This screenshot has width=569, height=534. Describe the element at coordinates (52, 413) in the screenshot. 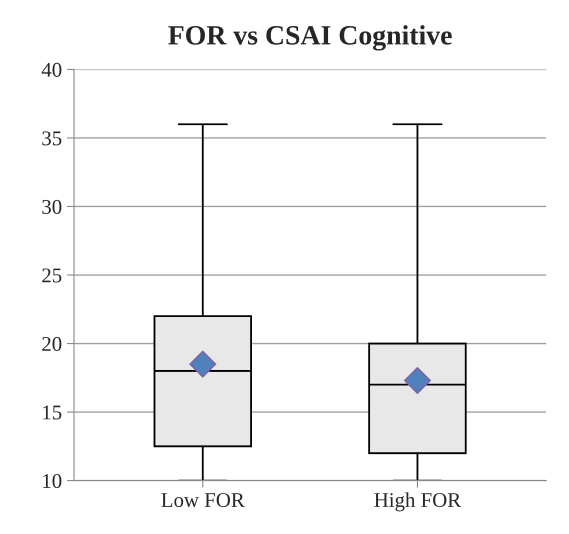

I see `y-tick-label: 15` at that location.